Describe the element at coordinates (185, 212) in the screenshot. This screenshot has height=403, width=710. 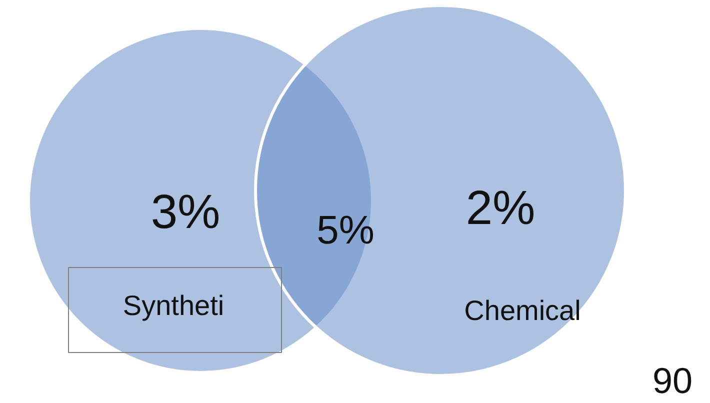
I see `data-label: 3%` at that location.